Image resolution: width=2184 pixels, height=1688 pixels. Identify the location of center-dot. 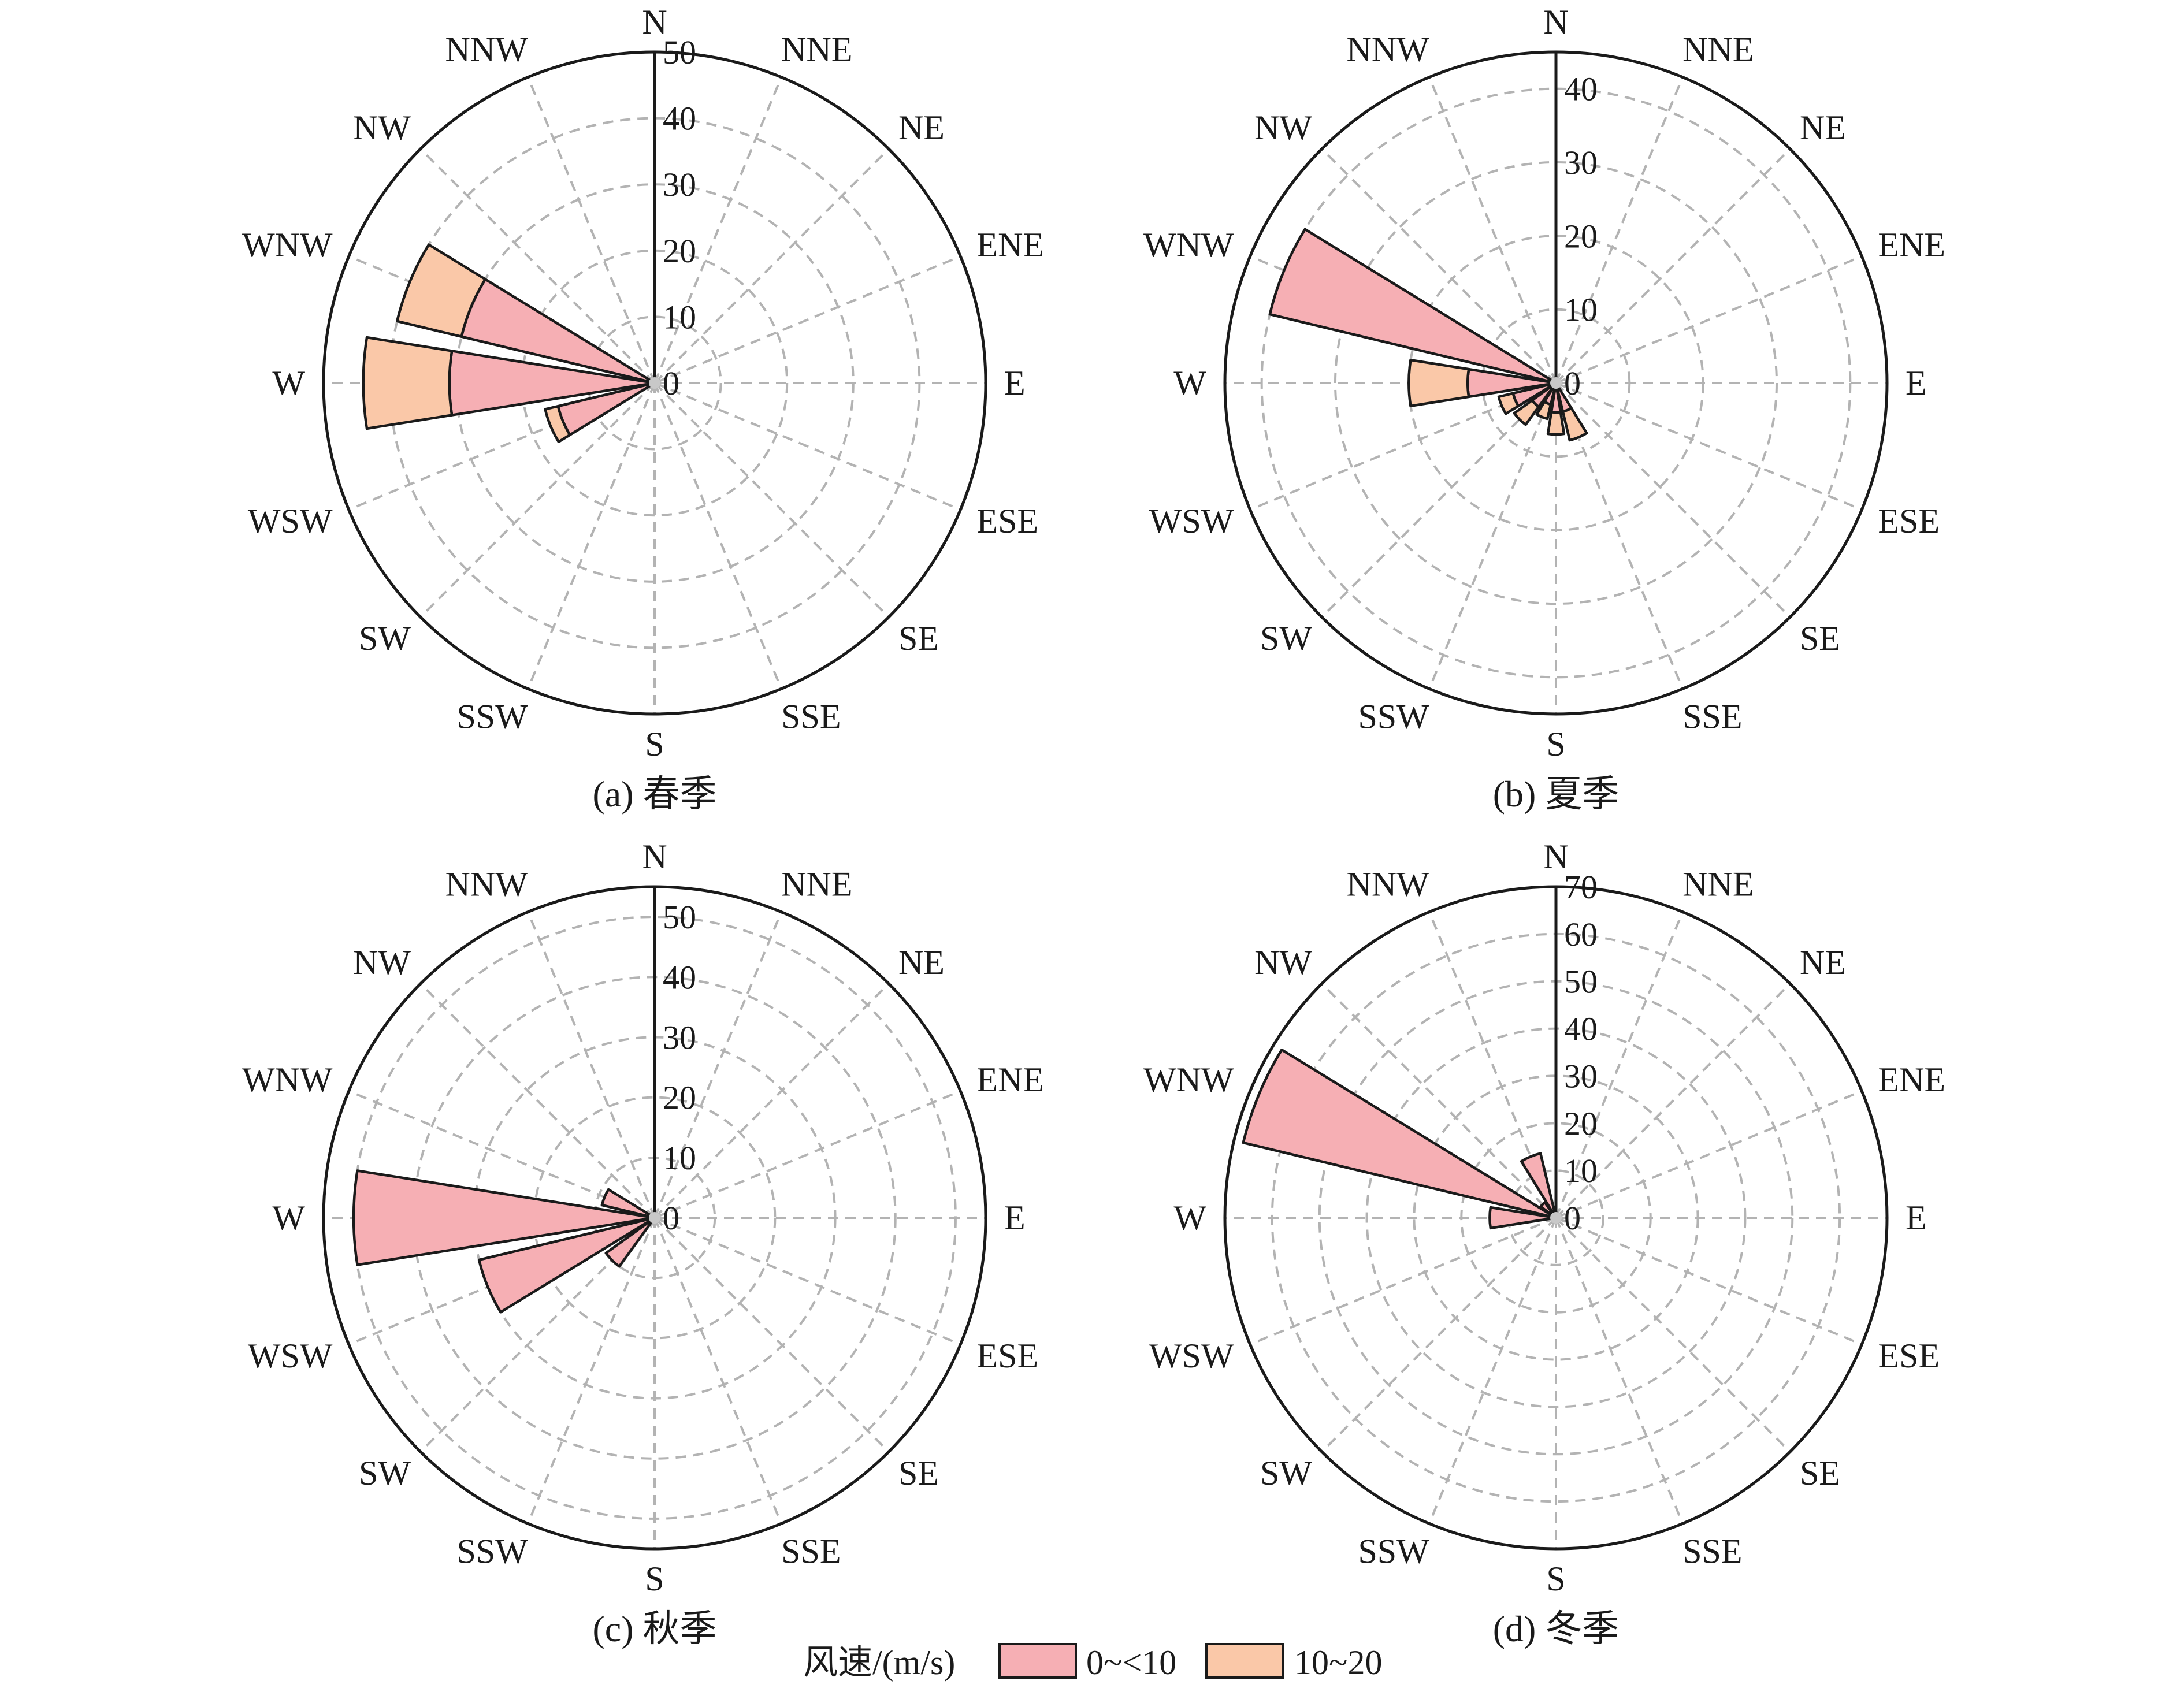
(654, 383).